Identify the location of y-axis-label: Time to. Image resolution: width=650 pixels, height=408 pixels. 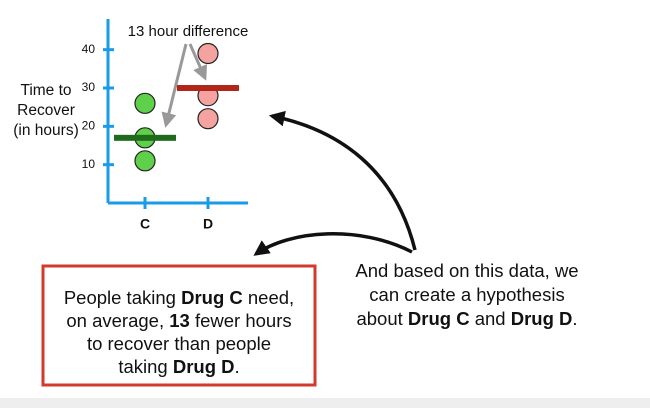
(45, 90).